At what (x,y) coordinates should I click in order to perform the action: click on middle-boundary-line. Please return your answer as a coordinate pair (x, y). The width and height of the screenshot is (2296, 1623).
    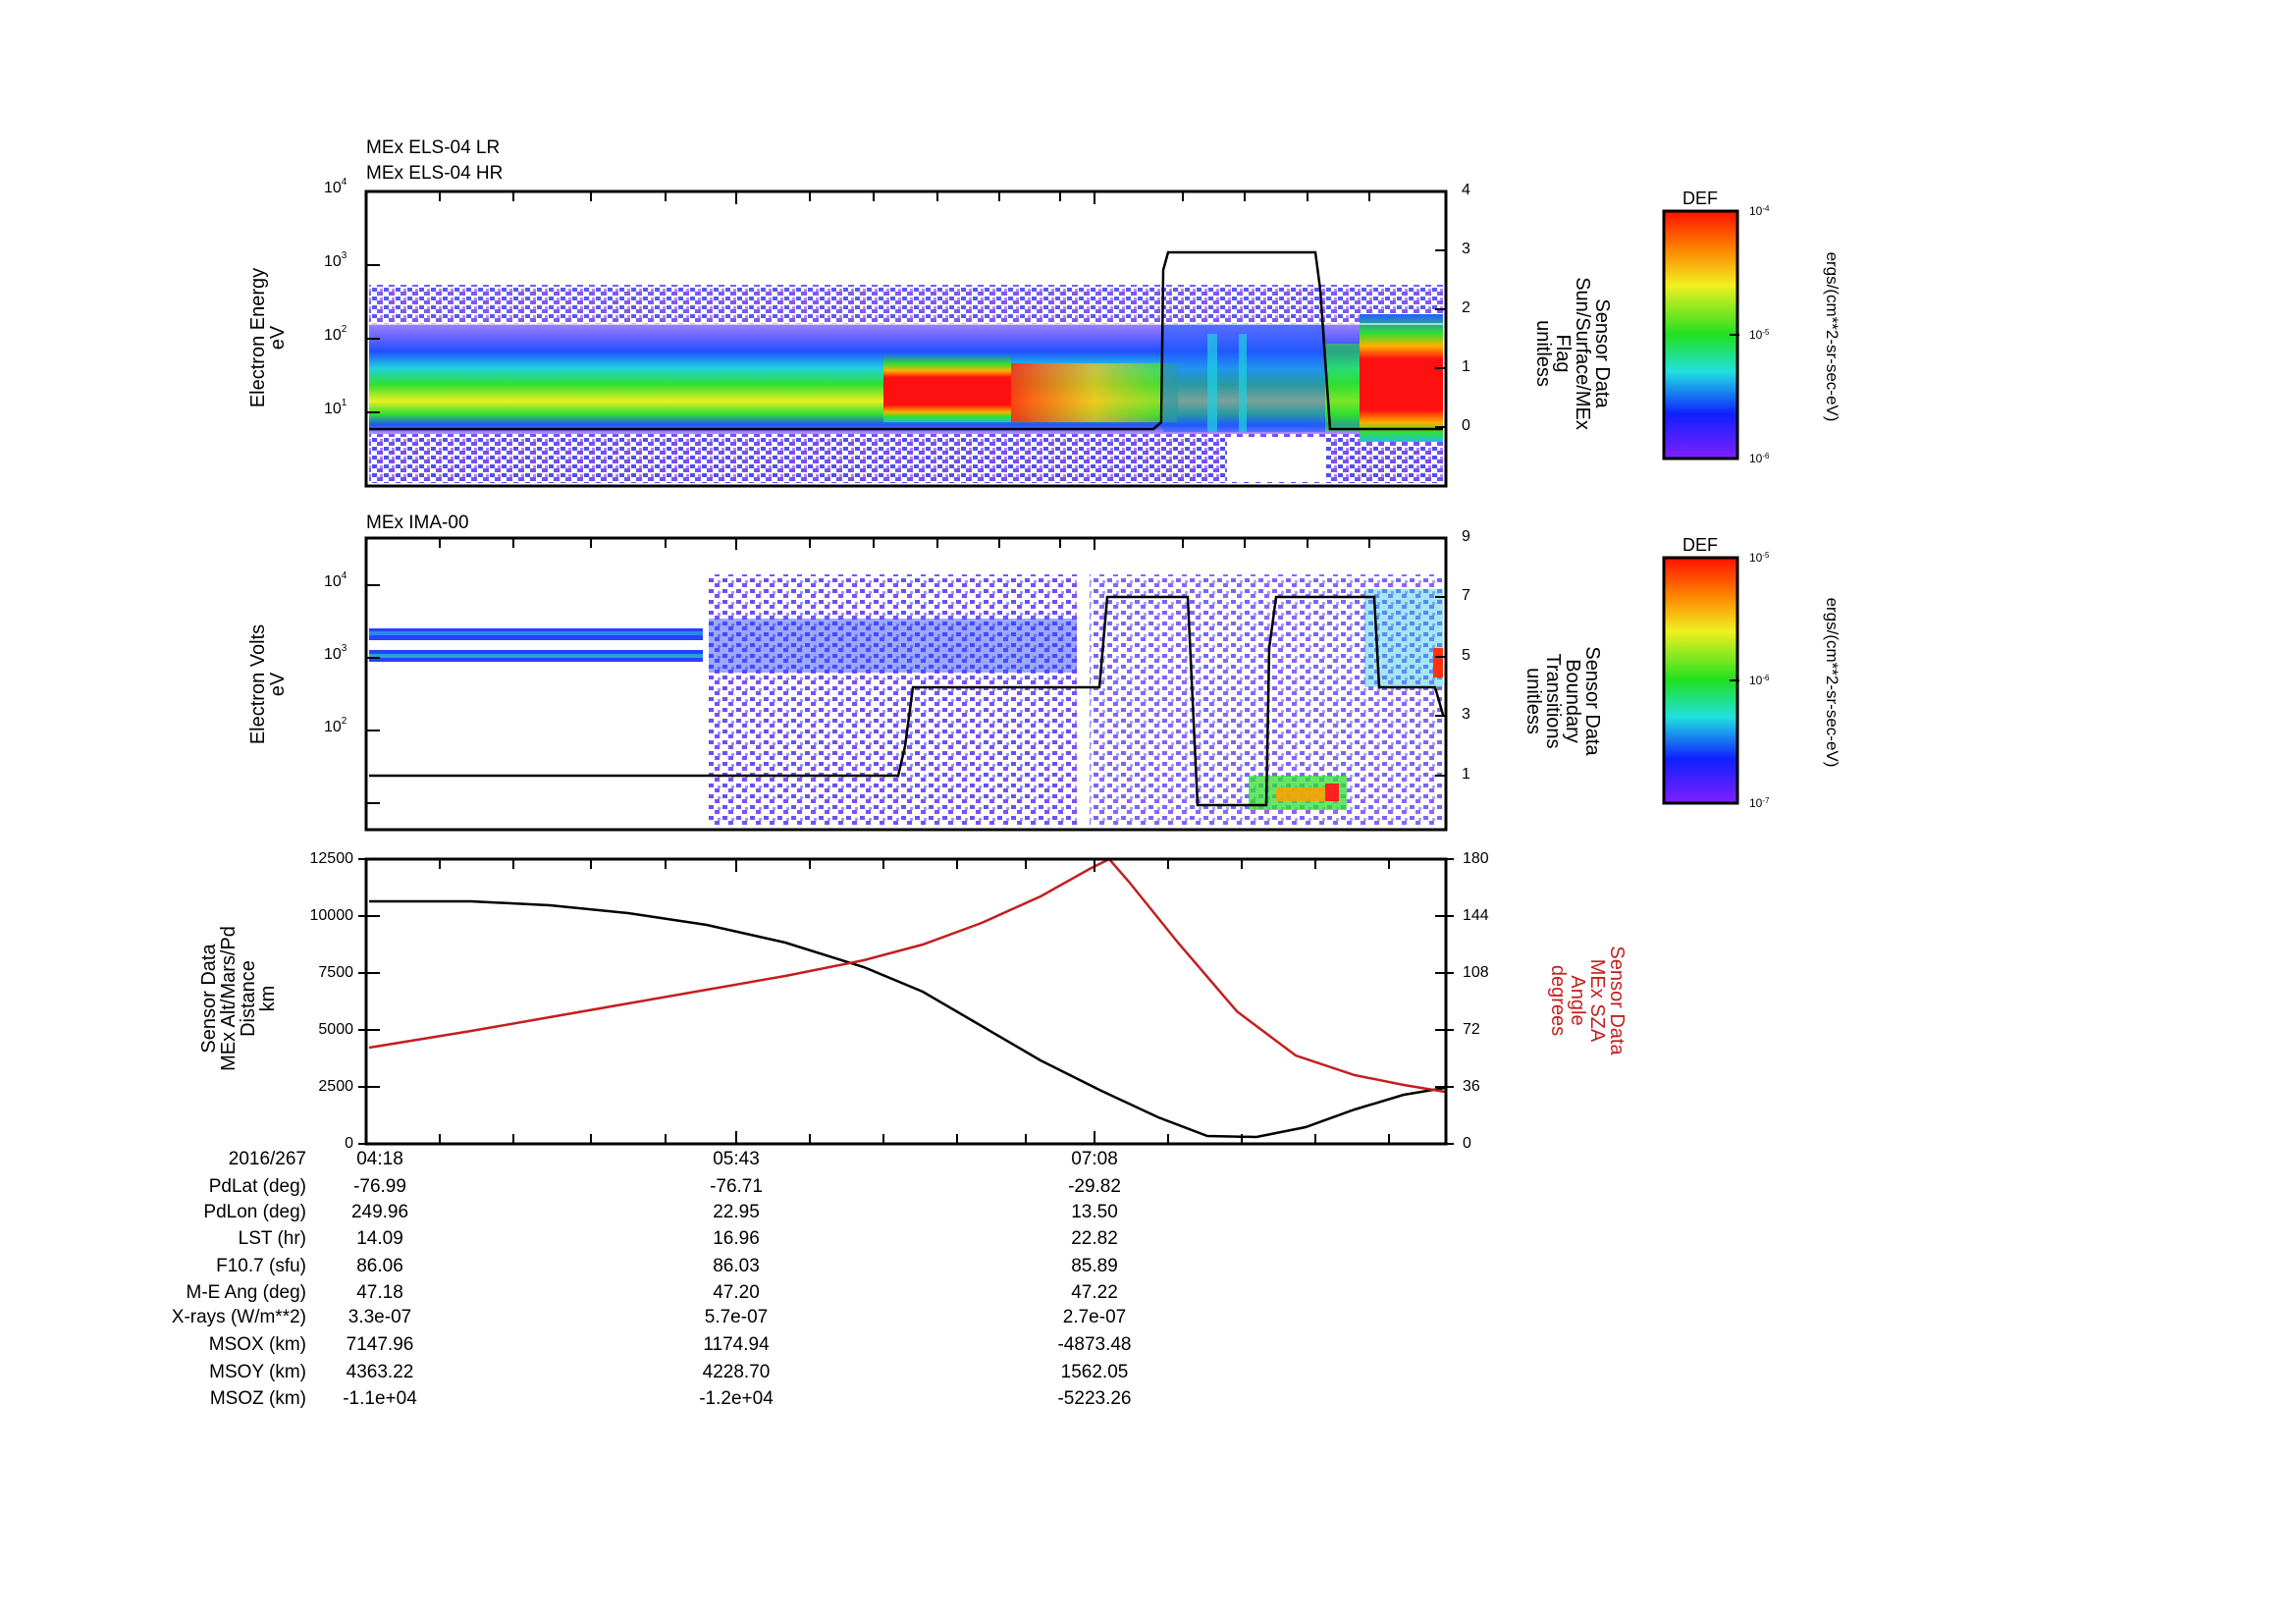
    Looking at the image, I should click on (907, 701).